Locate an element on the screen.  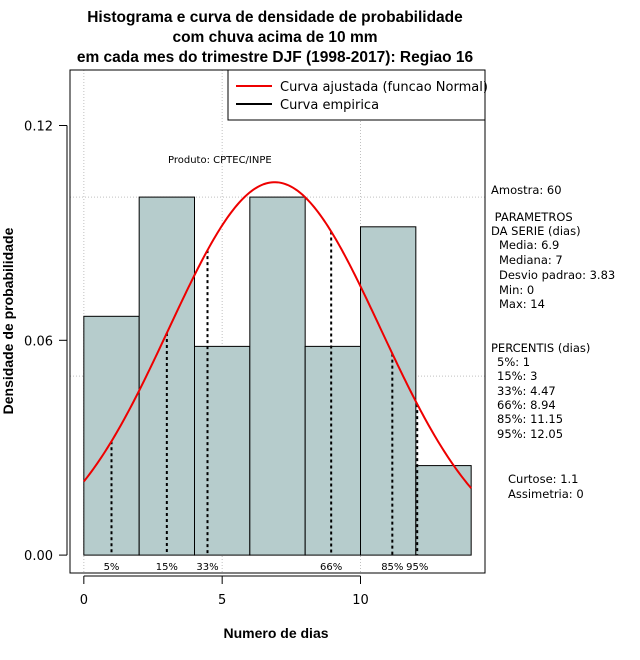
percentiles-title: PERCENTIS (dias) is located at coordinates (540, 348).